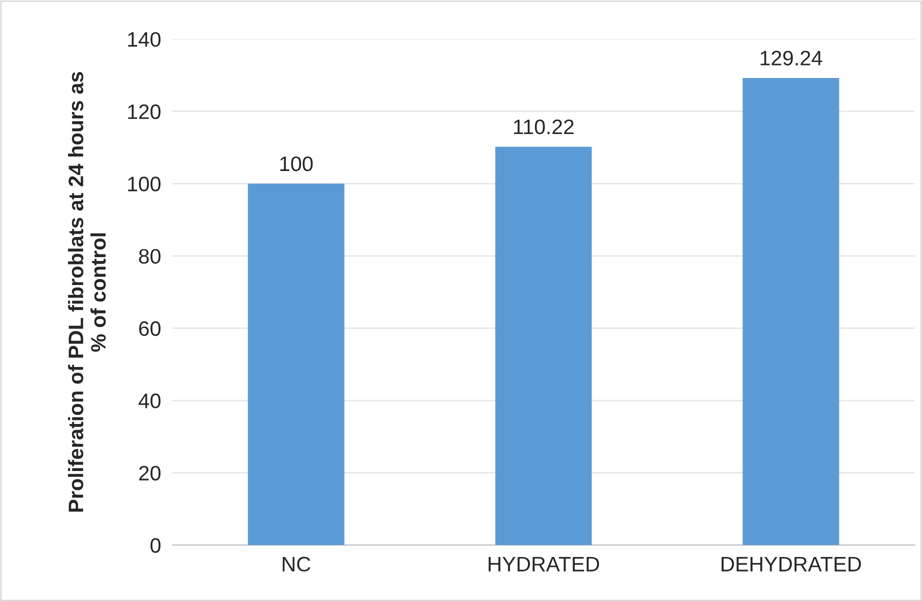  What do you see at coordinates (149, 473) in the screenshot?
I see `y-tick-label: 20` at bounding box center [149, 473].